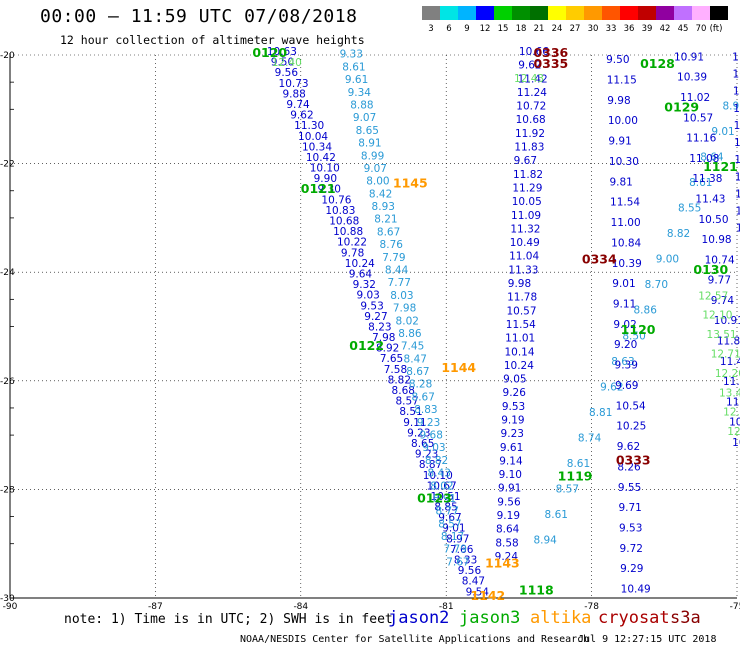  Describe the element at coordinates (638, 329) in the screenshot. I see `pass-time-label: 1120` at that location.